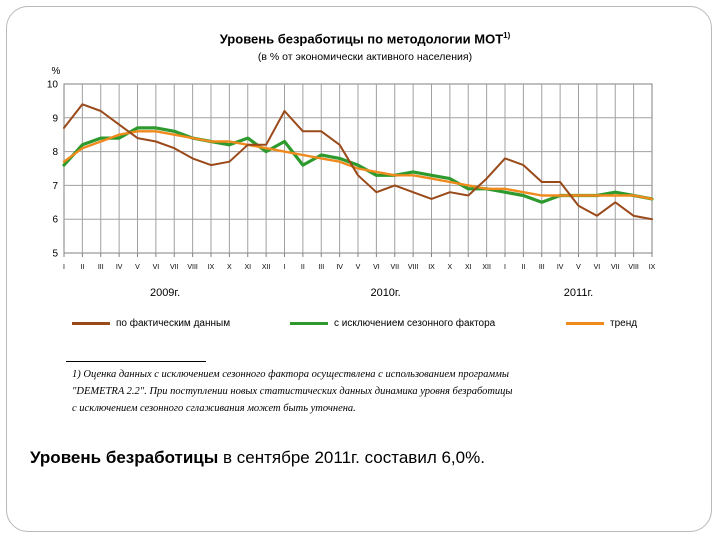  I want to click on year-label: 2009г., so click(165, 293).